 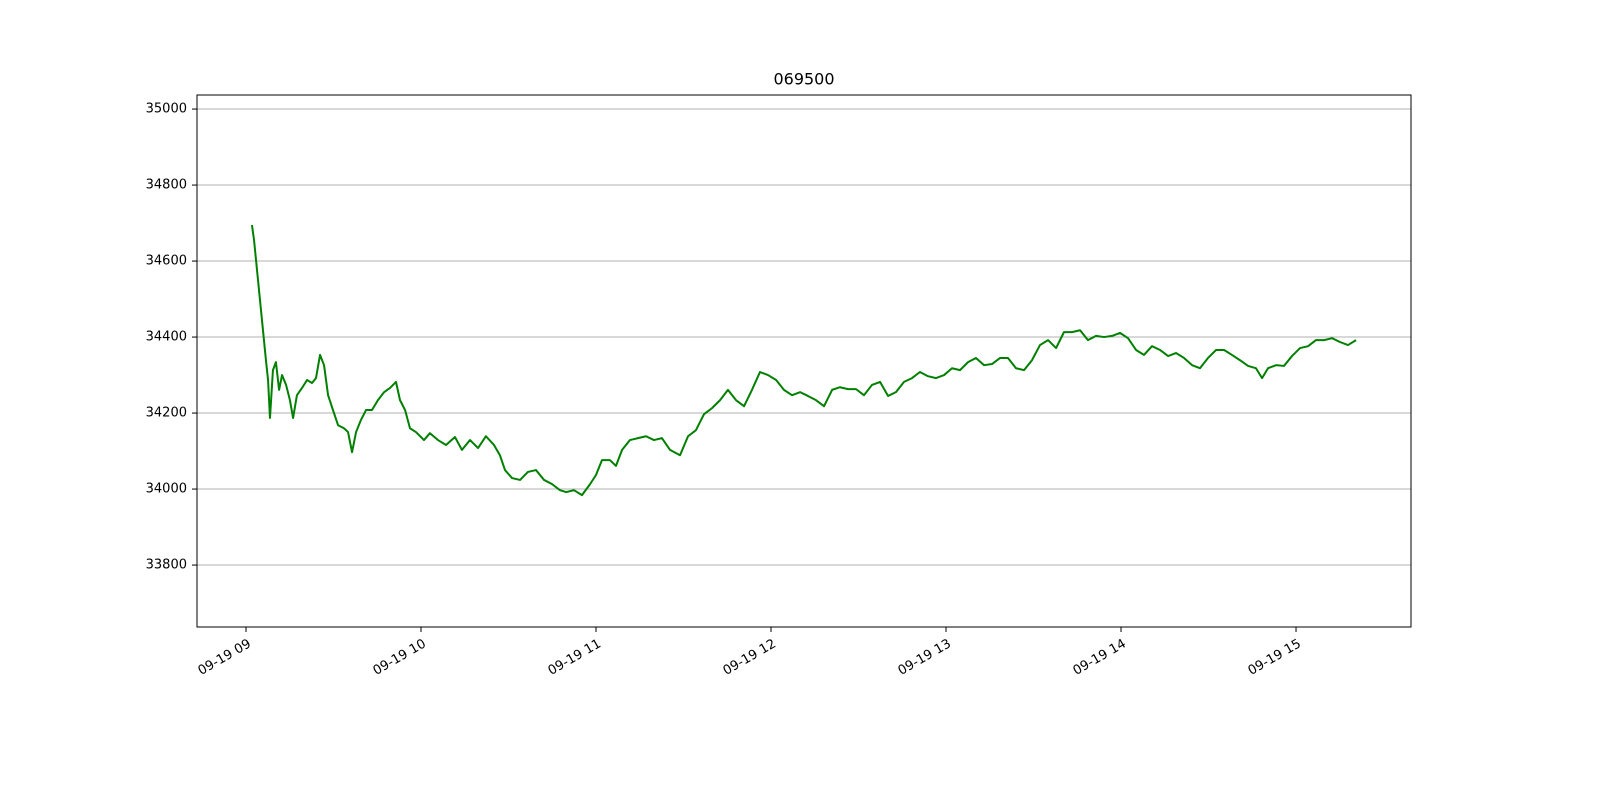 What do you see at coordinates (225, 658) in the screenshot?
I see `x-tick-label: 09-19 09` at bounding box center [225, 658].